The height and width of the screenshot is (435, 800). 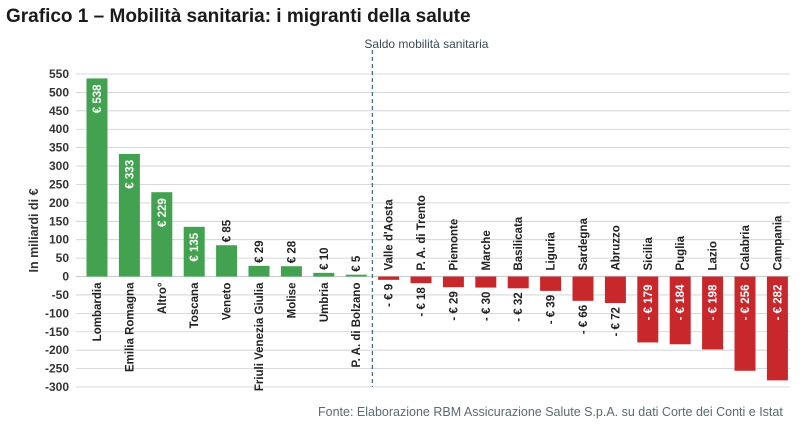 What do you see at coordinates (57, 332) in the screenshot?
I see `y-tick-label: -150` at bounding box center [57, 332].